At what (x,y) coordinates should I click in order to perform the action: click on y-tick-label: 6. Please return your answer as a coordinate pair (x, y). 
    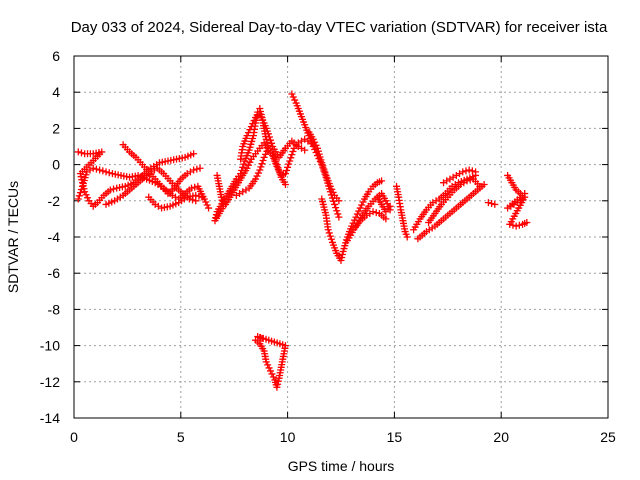
    Looking at the image, I should click on (56, 56).